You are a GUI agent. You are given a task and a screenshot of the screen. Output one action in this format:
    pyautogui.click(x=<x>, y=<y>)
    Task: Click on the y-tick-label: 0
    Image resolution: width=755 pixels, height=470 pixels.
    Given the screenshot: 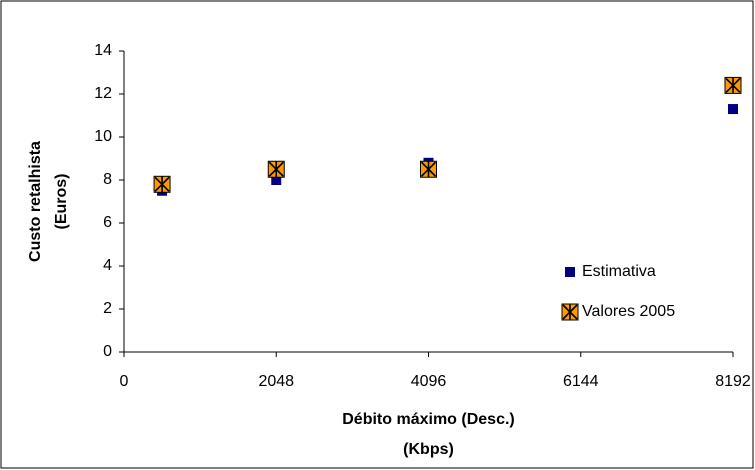 What is the action you would take?
    pyautogui.click(x=107, y=351)
    